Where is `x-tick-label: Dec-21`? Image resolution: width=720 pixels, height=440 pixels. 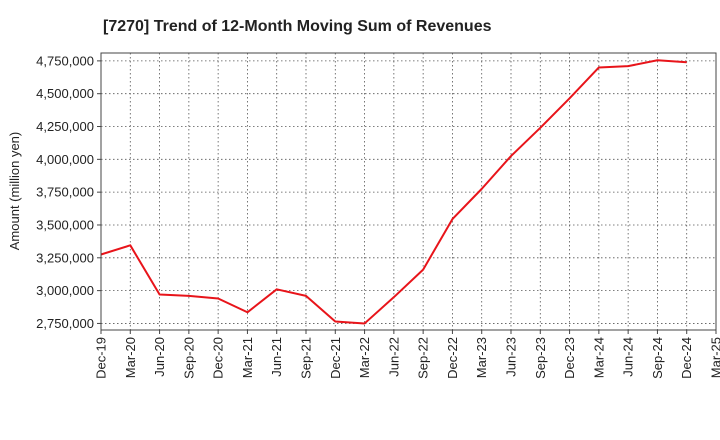 x-tick-label: Dec-21 is located at coordinates (335, 358).